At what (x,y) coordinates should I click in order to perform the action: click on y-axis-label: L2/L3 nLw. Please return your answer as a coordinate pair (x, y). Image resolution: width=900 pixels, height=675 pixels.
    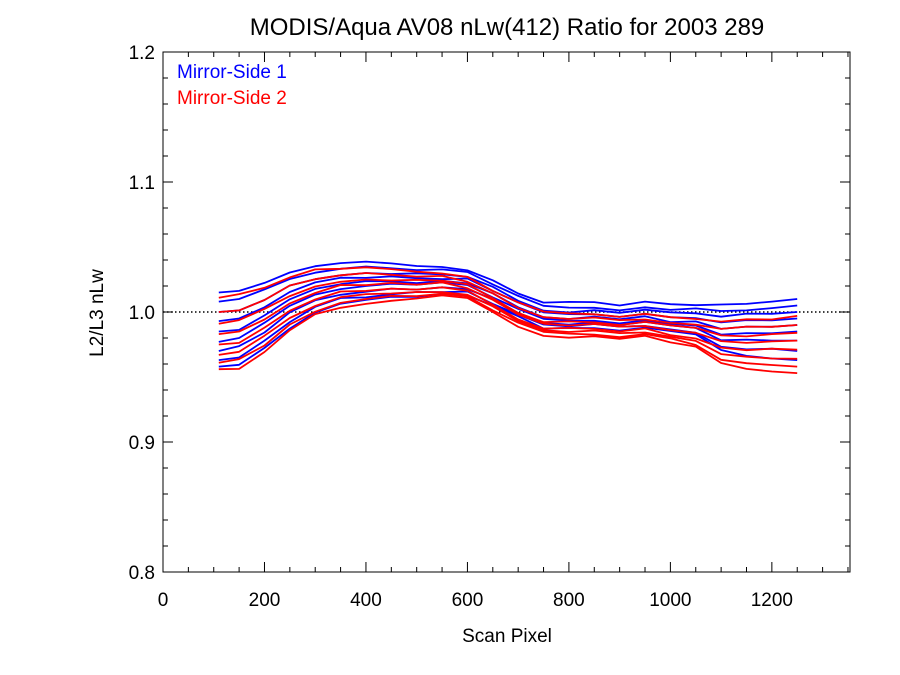
    Looking at the image, I should click on (97, 313).